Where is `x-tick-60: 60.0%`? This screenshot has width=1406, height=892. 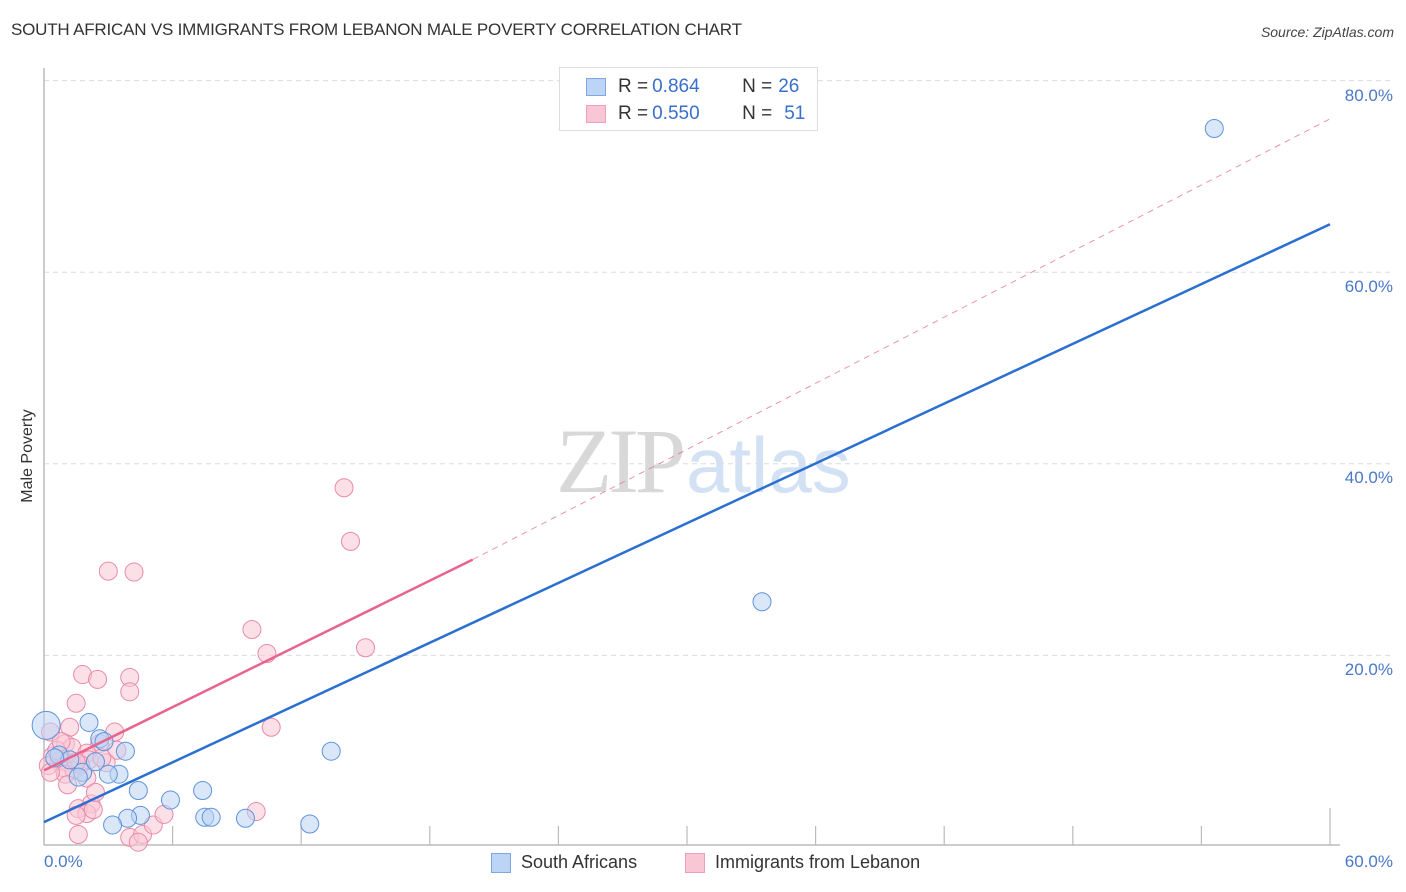 x-tick-60: 60.0% is located at coordinates (1368, 861).